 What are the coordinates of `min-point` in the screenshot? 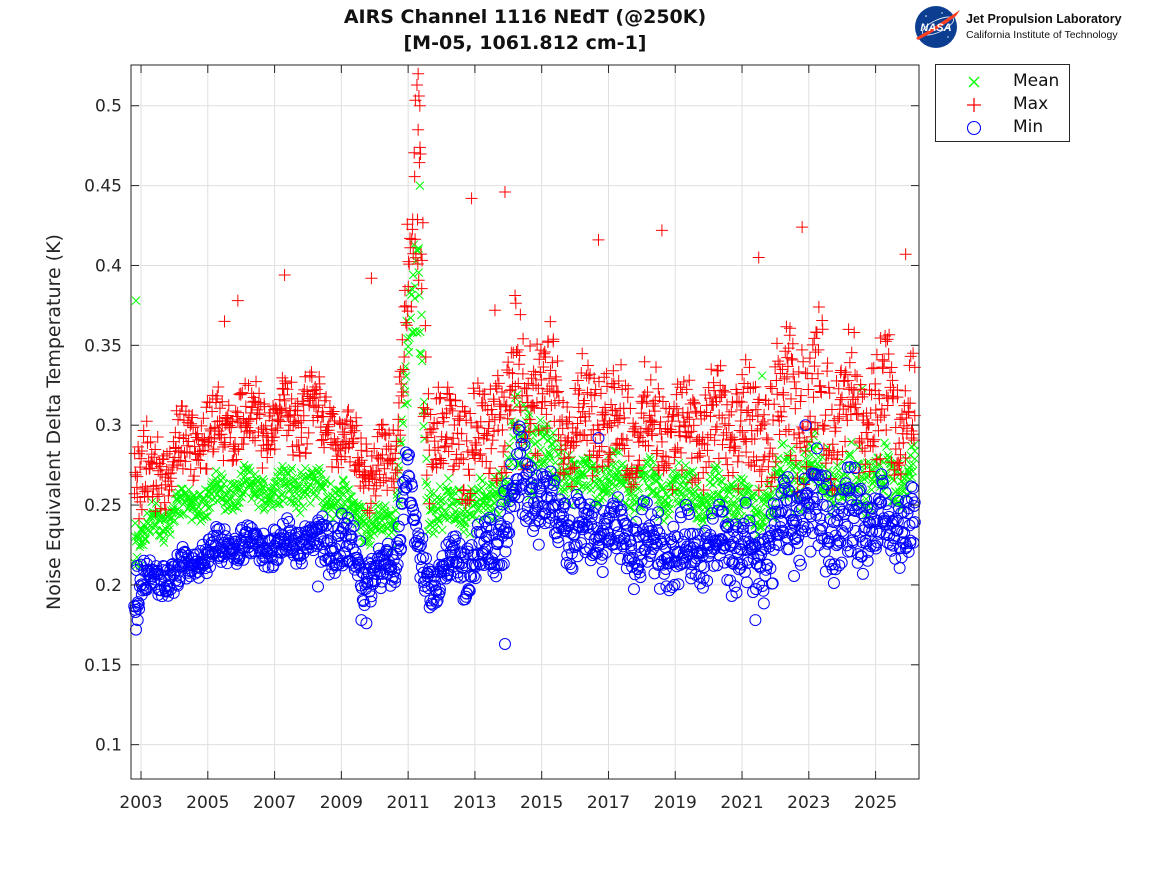 It's located at (833, 582).